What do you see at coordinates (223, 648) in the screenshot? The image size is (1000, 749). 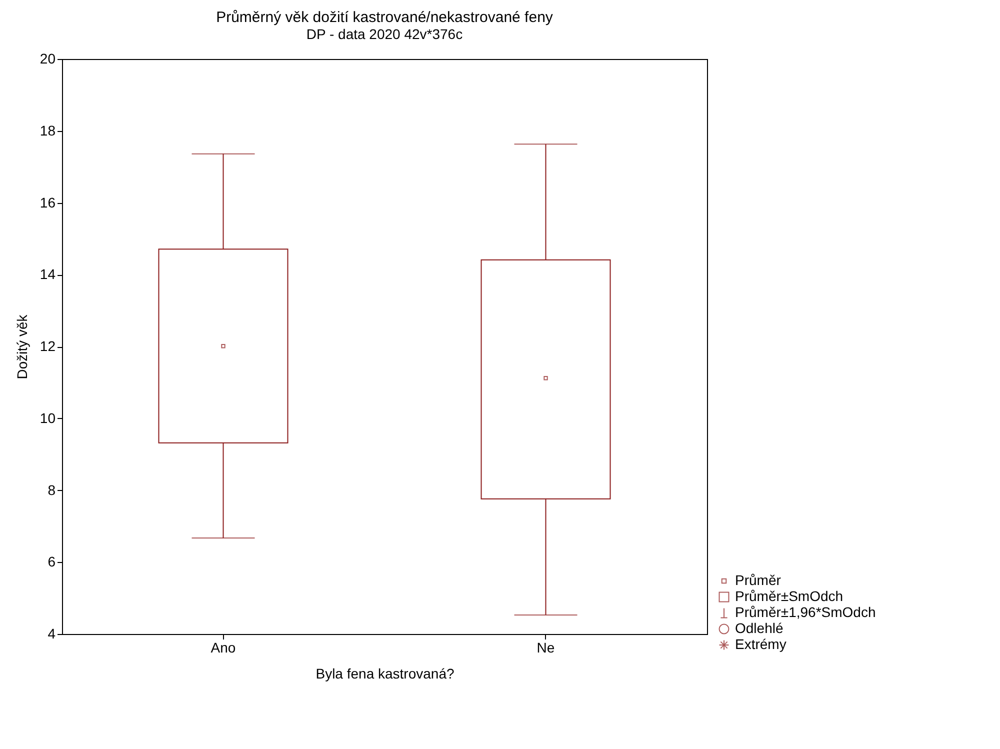 I see `x-tick-label: Ano` at bounding box center [223, 648].